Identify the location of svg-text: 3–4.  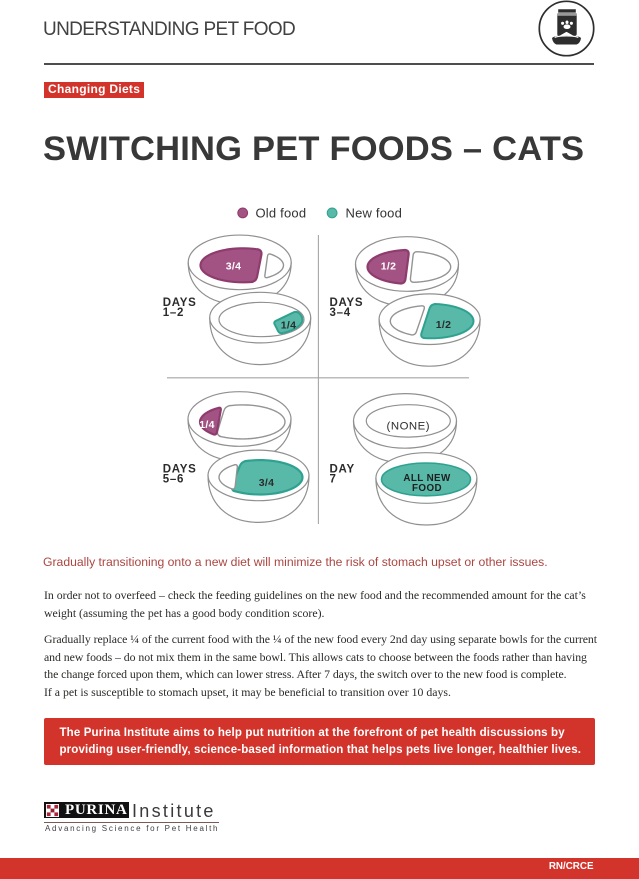
(340, 313).